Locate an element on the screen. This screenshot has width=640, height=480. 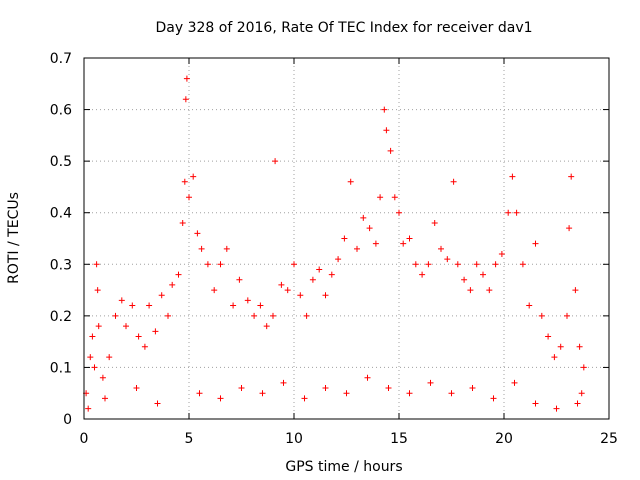
y-tick-label: 0.6 is located at coordinates (61, 111).